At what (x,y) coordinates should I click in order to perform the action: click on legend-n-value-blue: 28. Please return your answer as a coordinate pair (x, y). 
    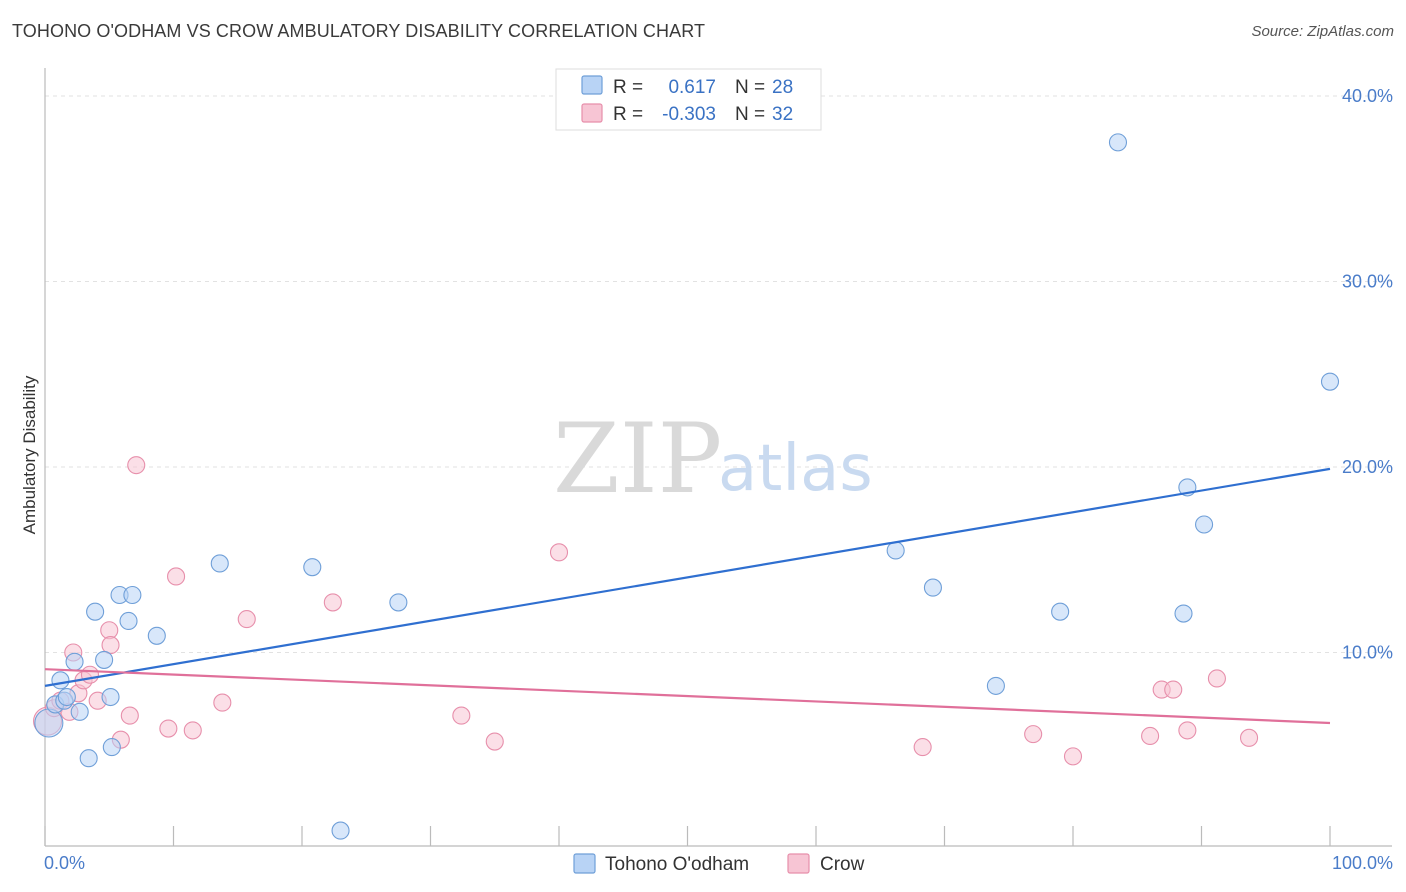
    Looking at the image, I should click on (782, 87).